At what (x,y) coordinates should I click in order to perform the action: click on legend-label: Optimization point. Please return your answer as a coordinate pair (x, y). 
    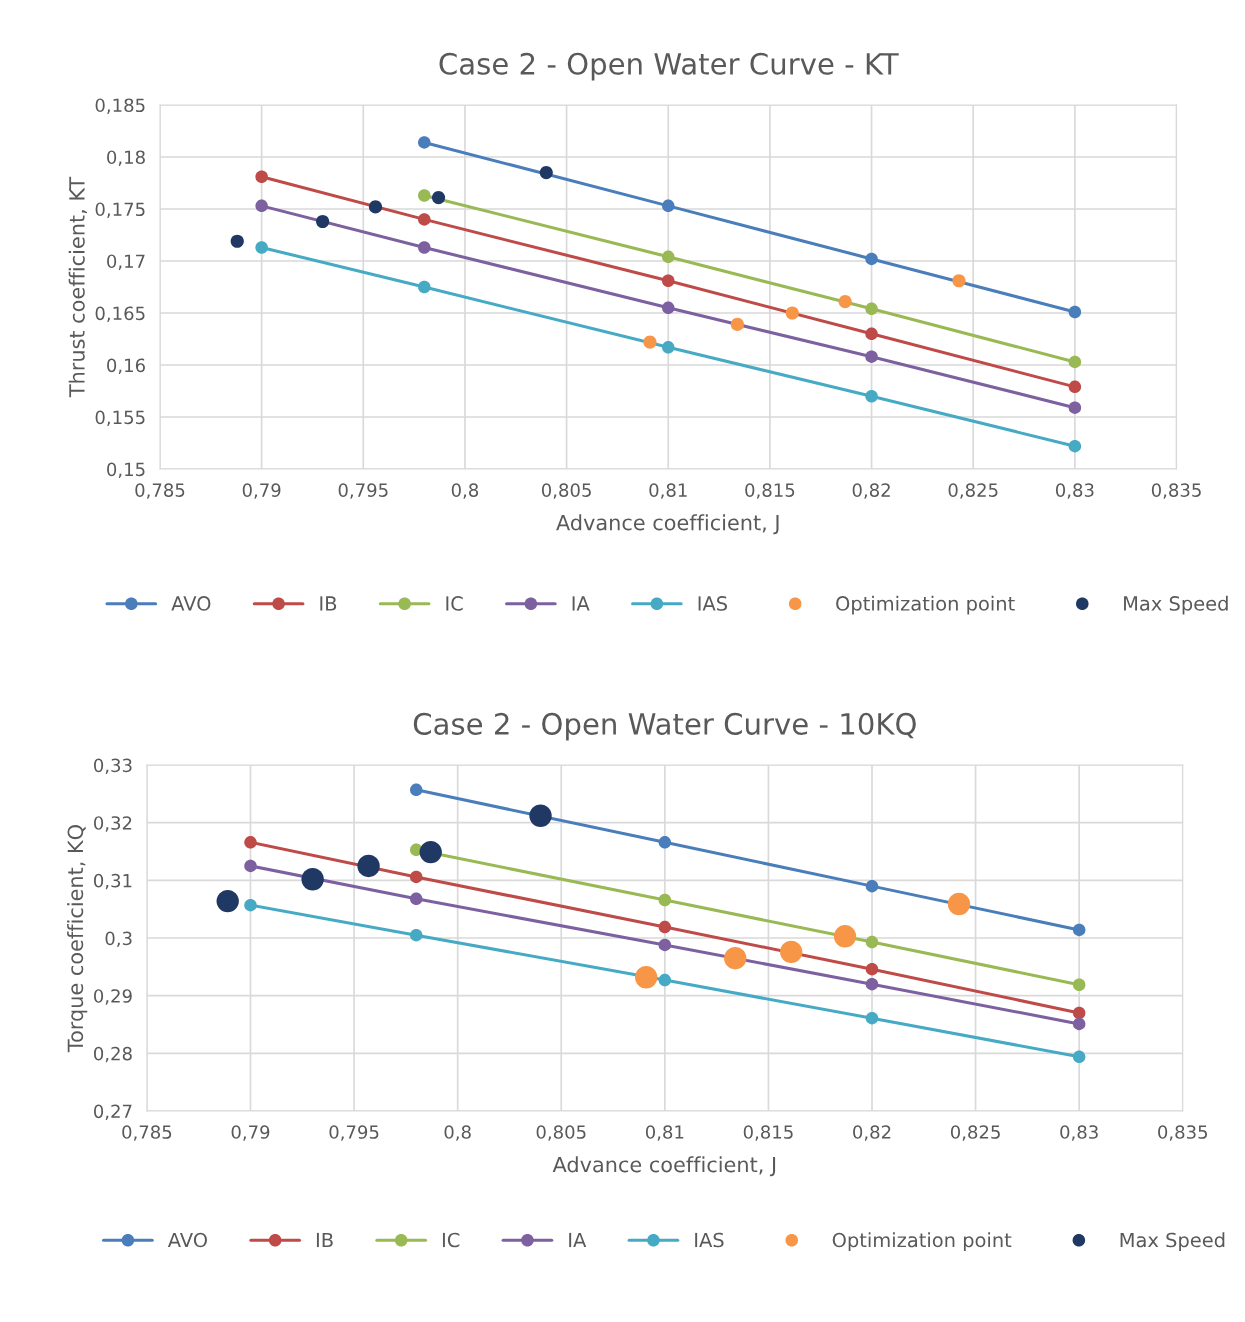
    Looking at the image, I should click on (922, 1242).